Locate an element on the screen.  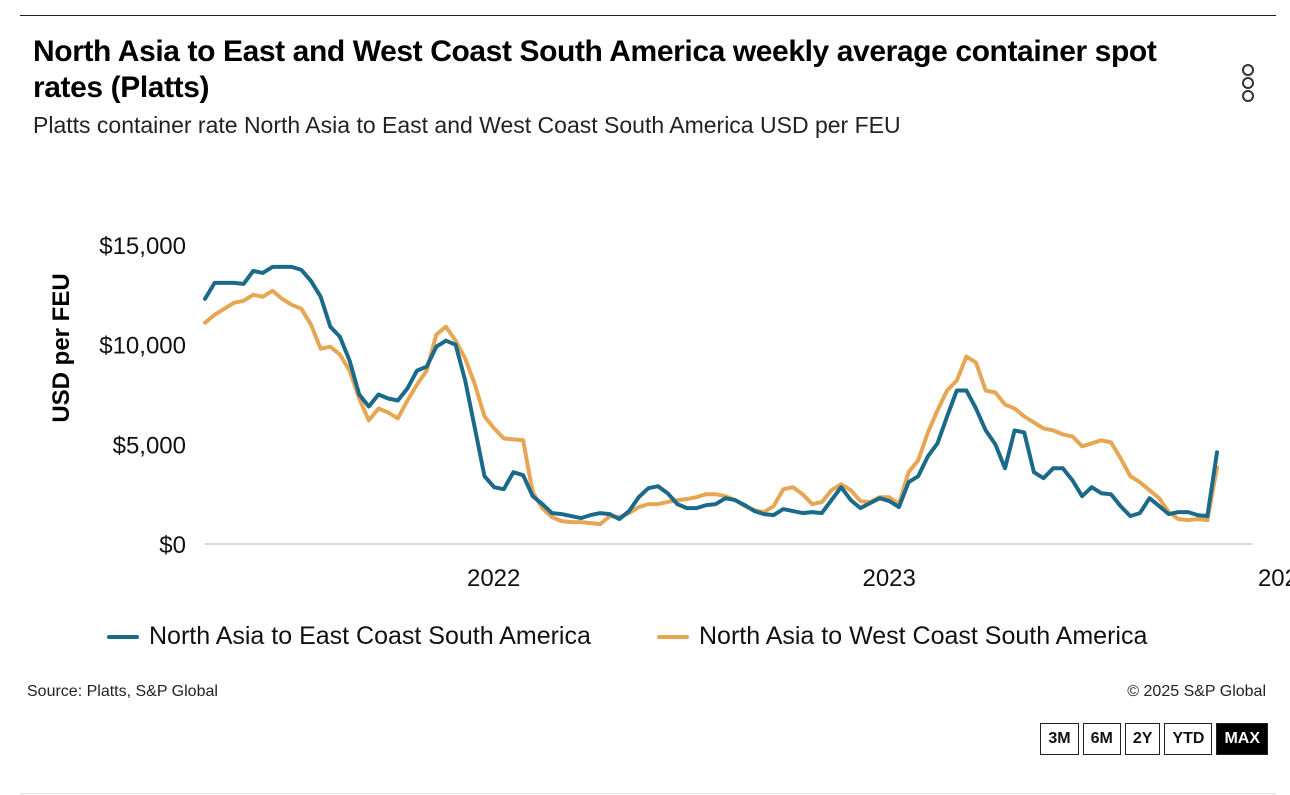
range-button-ytd: YTD is located at coordinates (1188, 739).